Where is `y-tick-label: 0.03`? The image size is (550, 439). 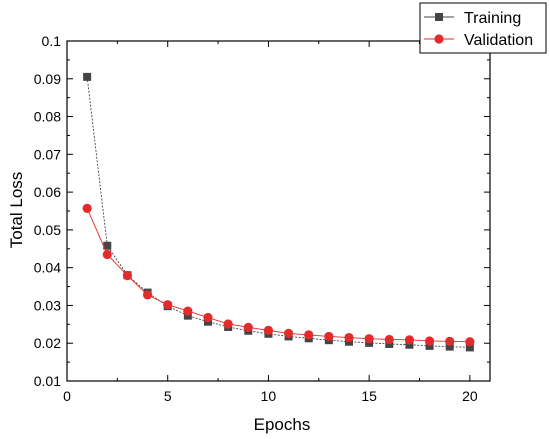
y-tick-label: 0.03 is located at coordinates (47, 305).